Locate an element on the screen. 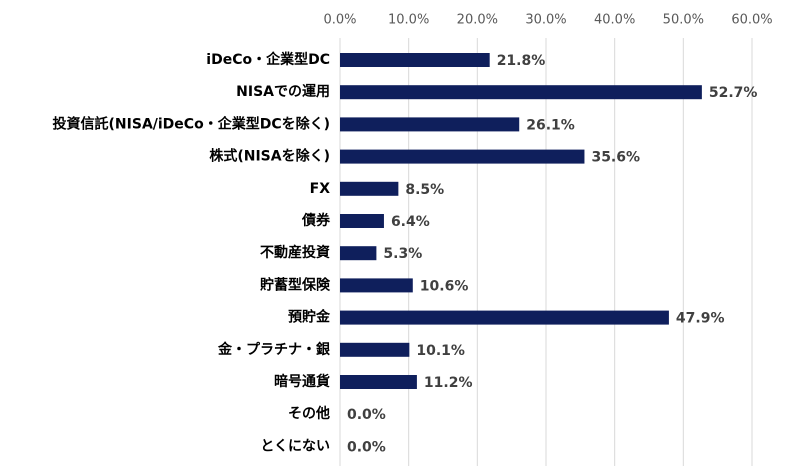 The height and width of the screenshot is (471, 800). category-label: 債券 is located at coordinates (316, 220).